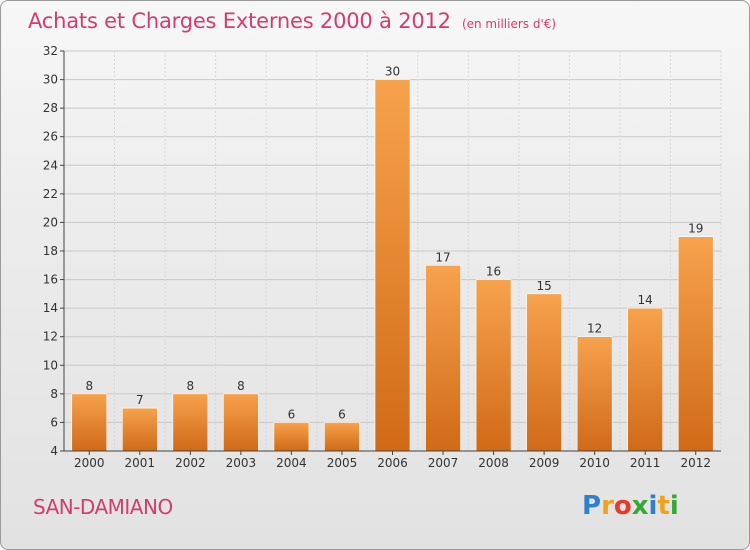  Describe the element at coordinates (392, 265) in the screenshot. I see `bar-2006` at that location.